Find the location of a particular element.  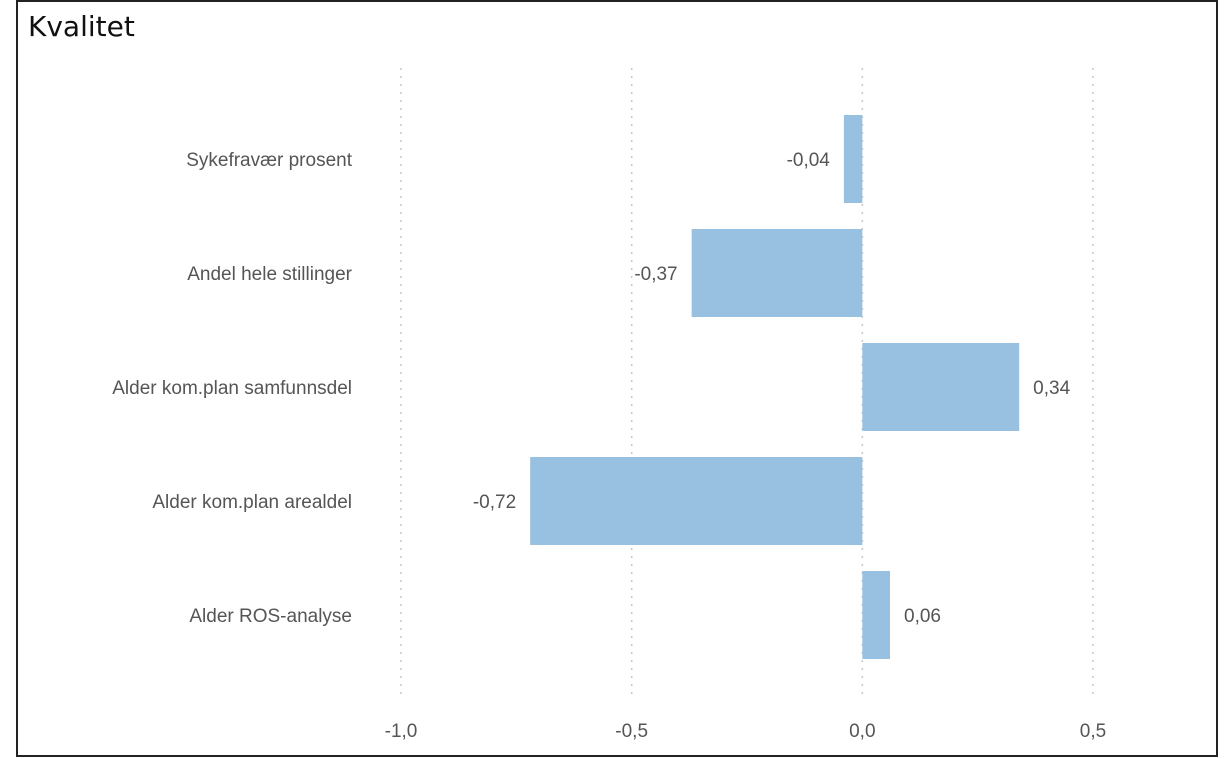

category-label: Sykefravær prosent is located at coordinates (269, 160).